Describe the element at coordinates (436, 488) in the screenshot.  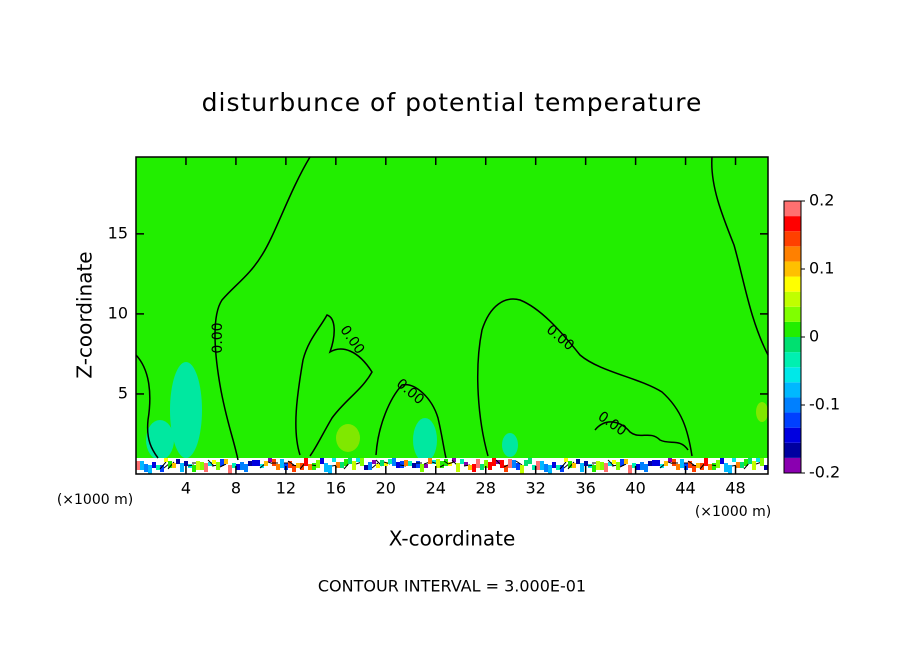
I see `x-tick-label: 24` at that location.